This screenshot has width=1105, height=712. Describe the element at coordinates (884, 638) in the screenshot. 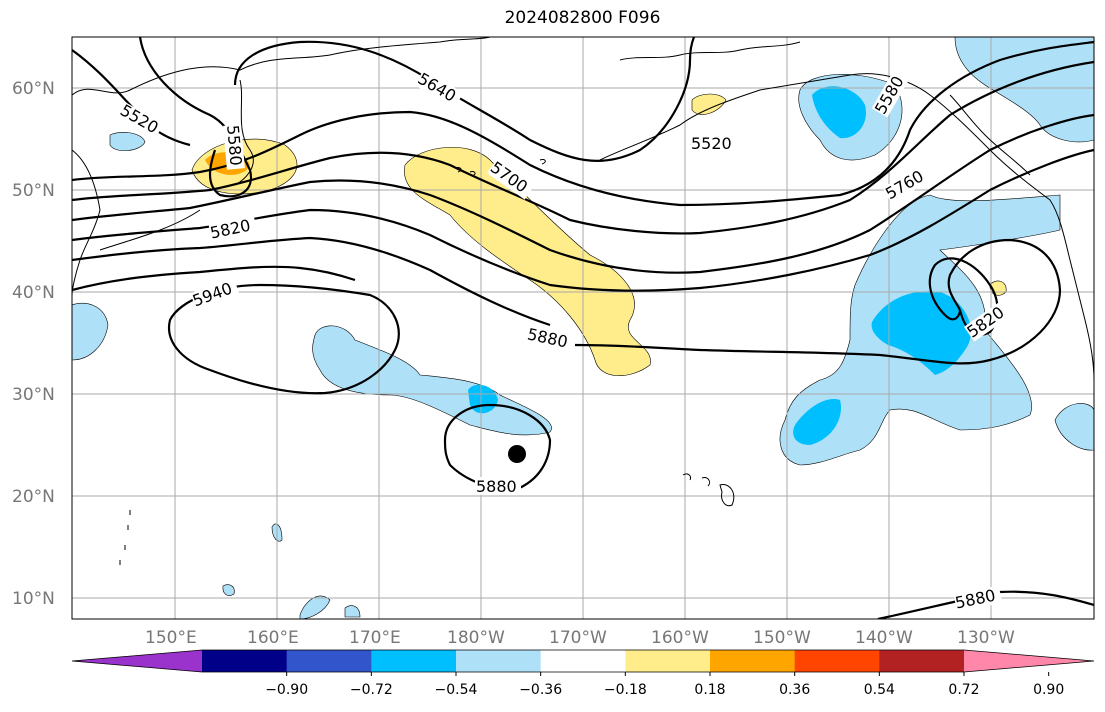

I see `lon-tick-label: 140°W` at that location.